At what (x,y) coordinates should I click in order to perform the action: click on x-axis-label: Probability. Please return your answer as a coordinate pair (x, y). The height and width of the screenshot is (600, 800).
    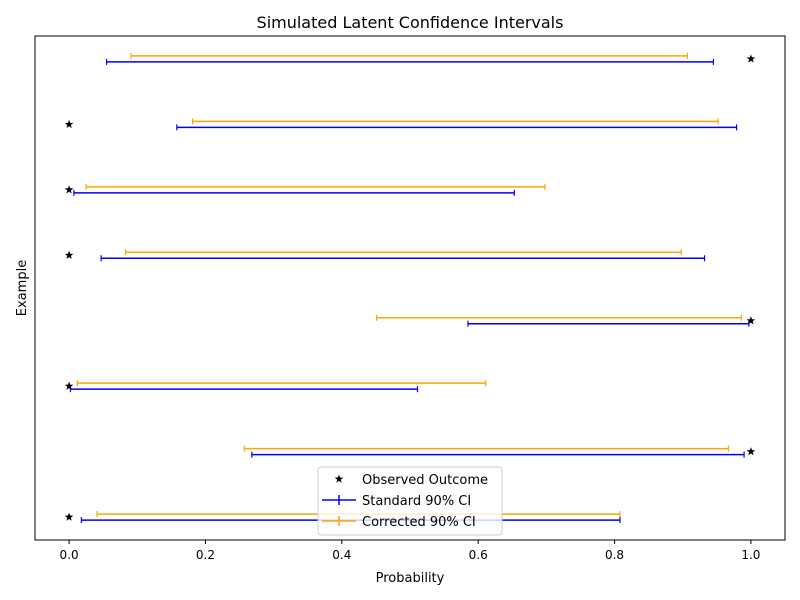
    Looking at the image, I should click on (410, 578).